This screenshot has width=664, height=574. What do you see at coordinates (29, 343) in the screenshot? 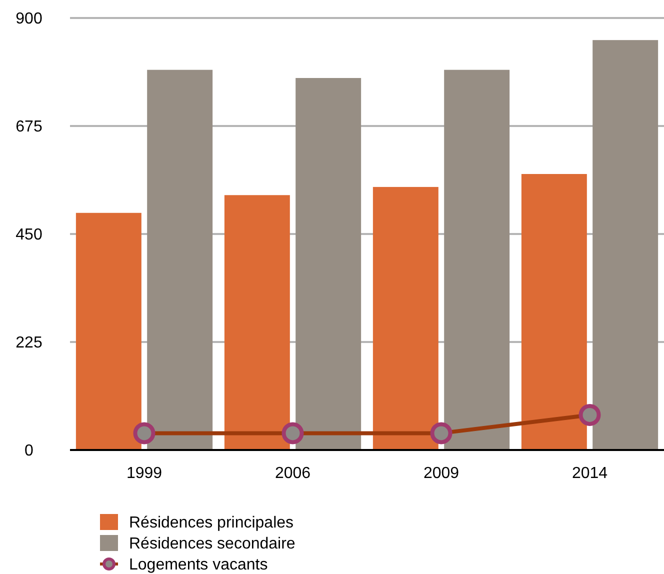
I see `y-tick-label: 225` at bounding box center [29, 343].